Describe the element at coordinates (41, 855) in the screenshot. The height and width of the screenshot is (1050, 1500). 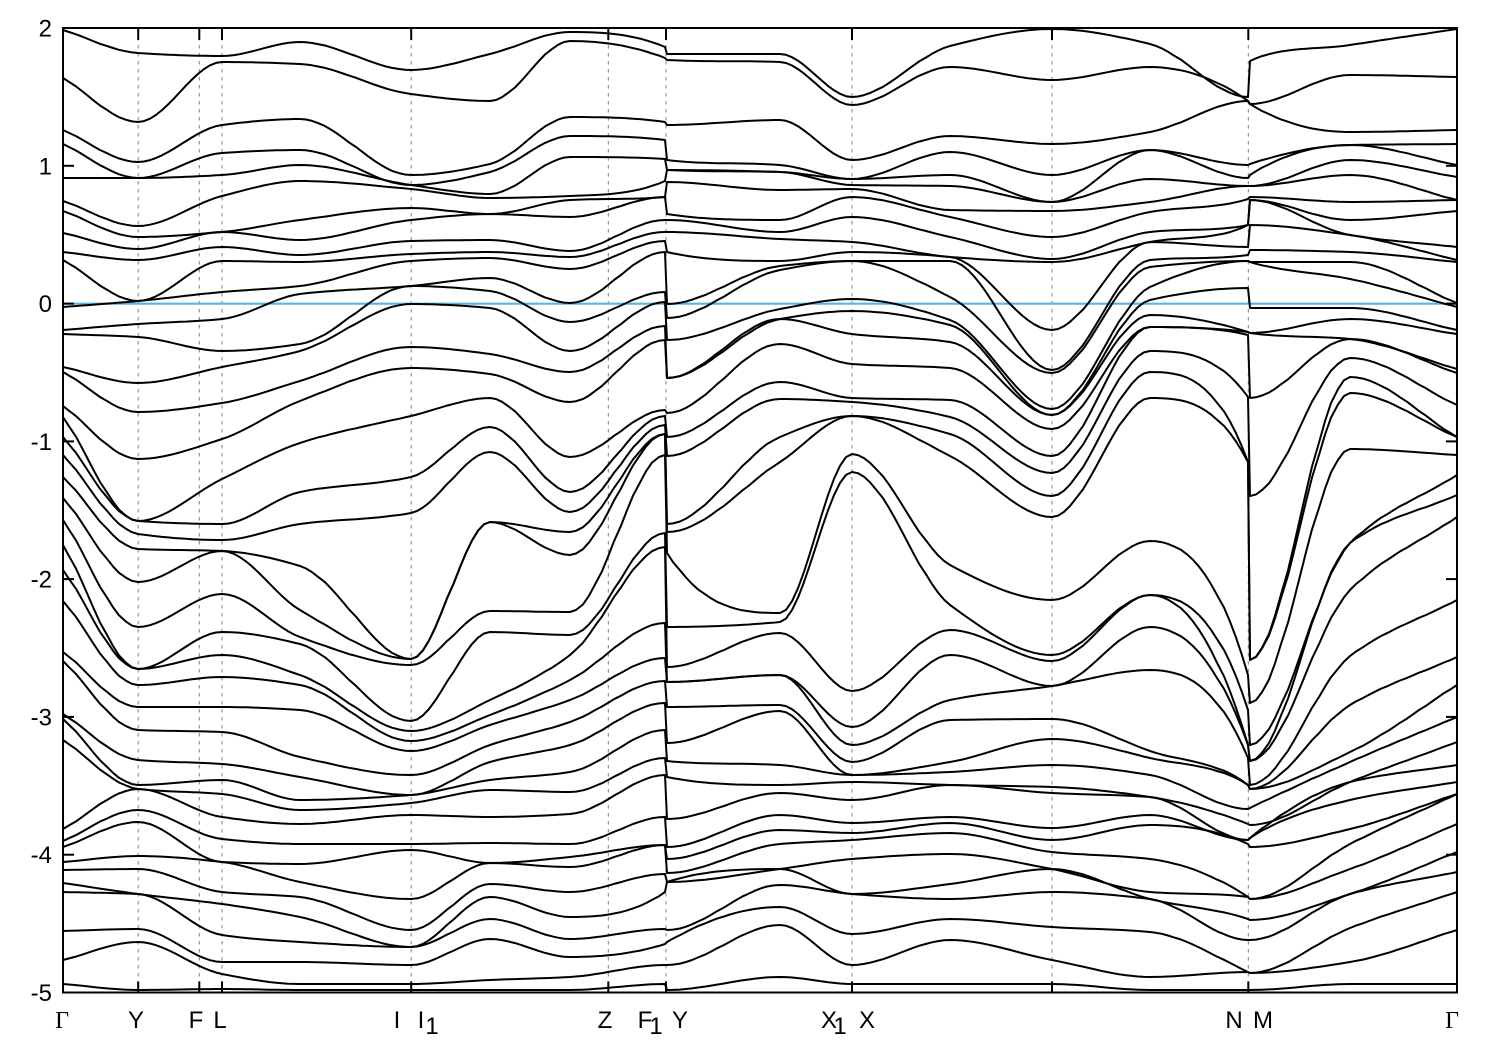
I see `svg-text: -4` at that location.